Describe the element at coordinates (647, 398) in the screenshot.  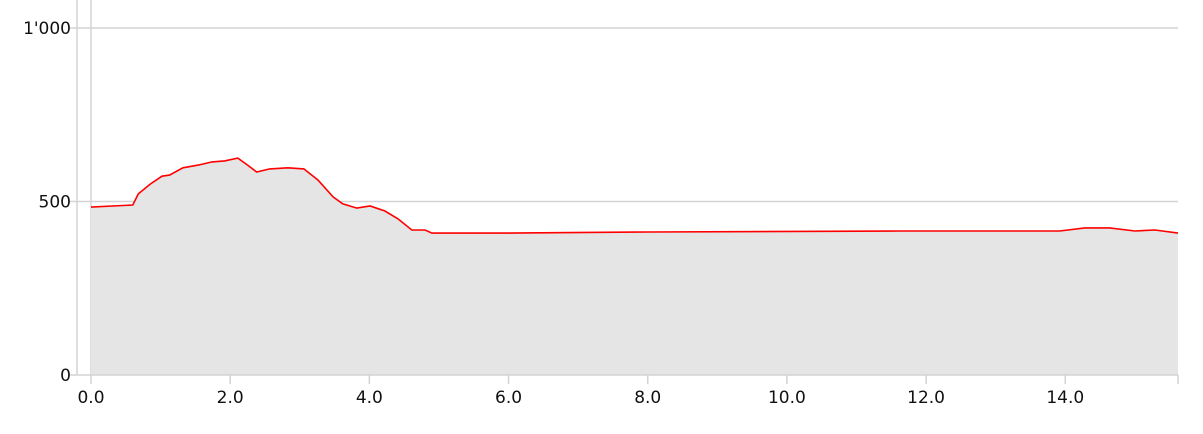
I see `x-tick-label: 8.0` at that location.